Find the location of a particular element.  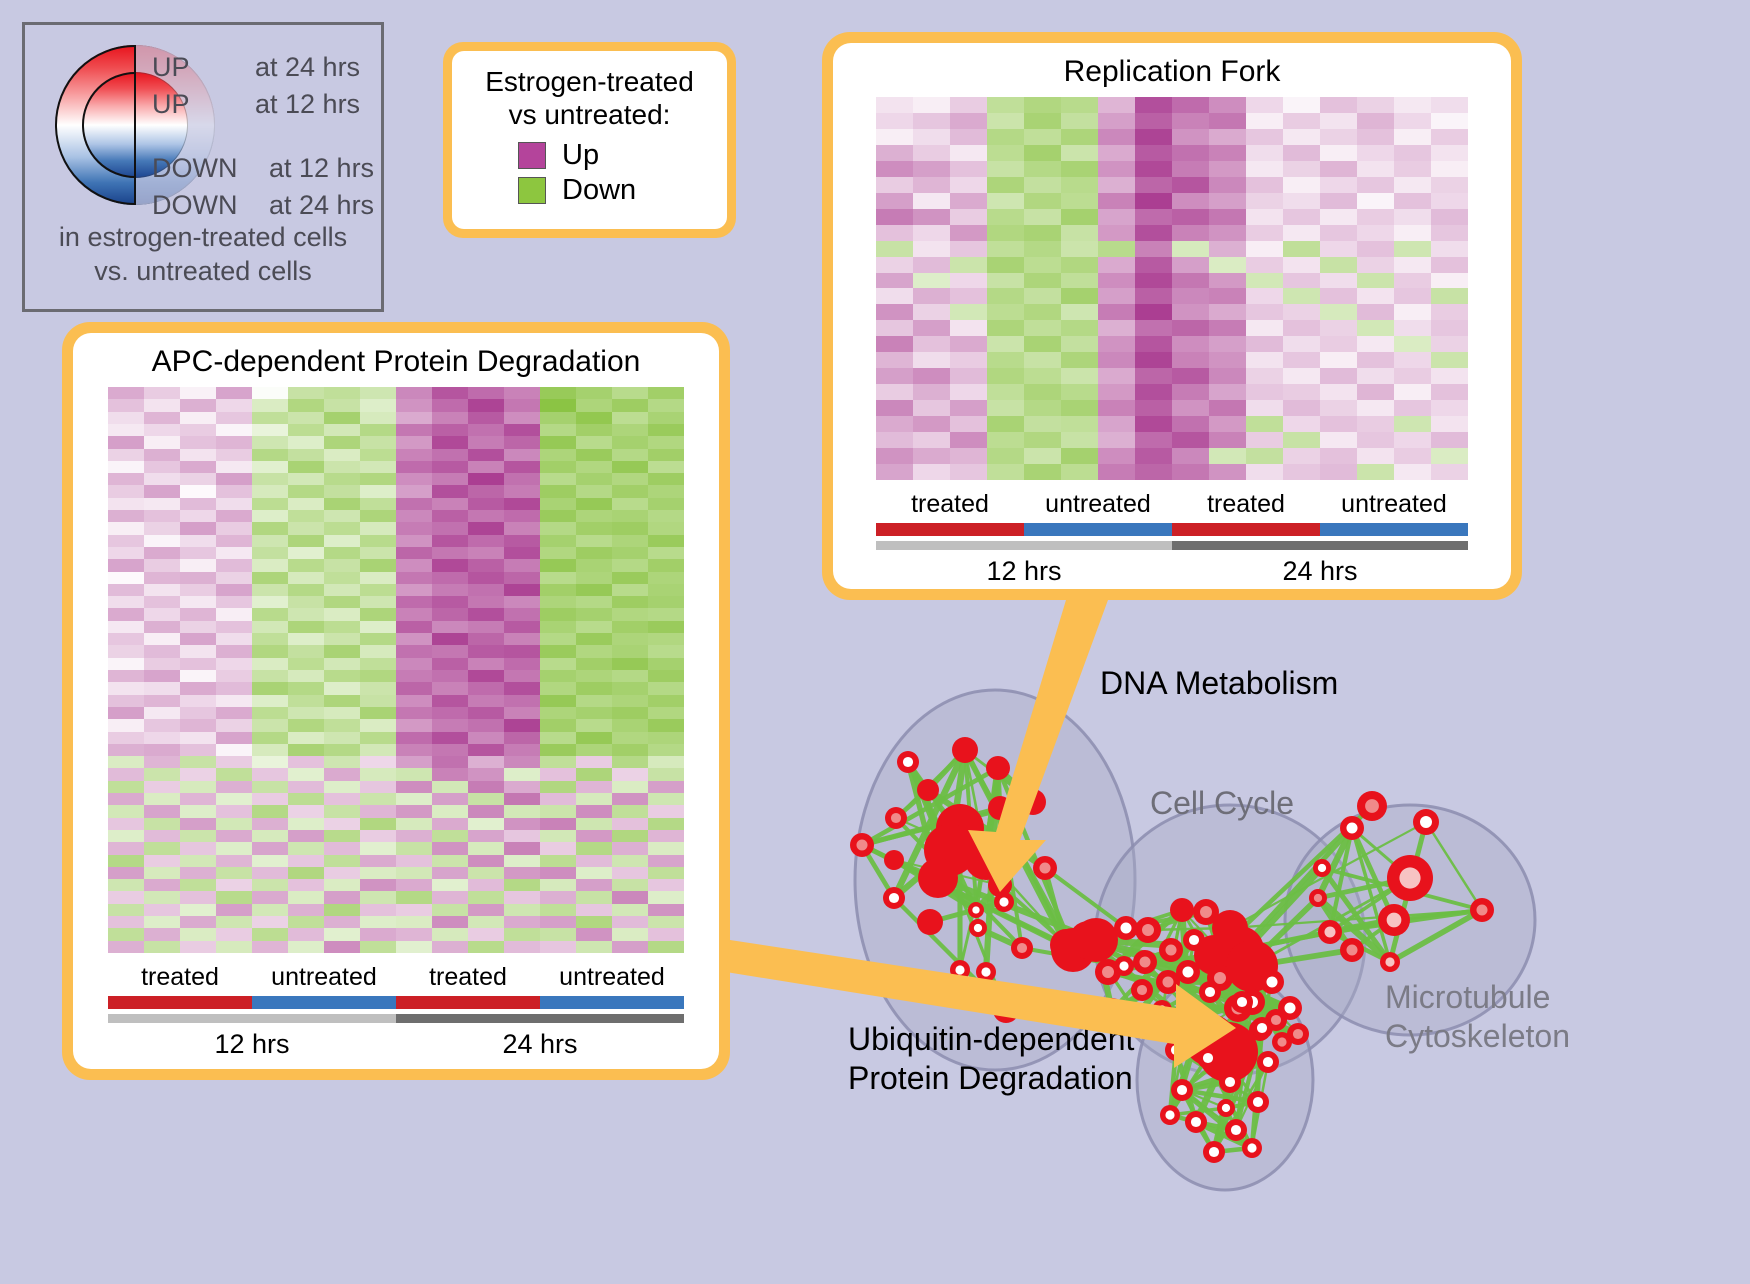

network-node is located at coordinates (965, 750).